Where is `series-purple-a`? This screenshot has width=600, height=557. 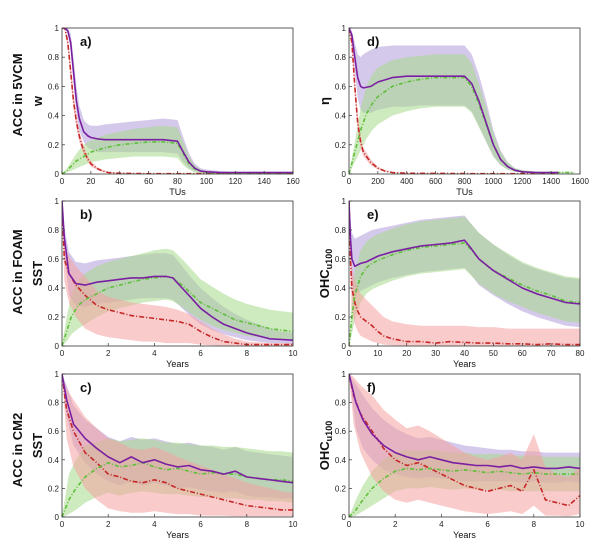 series-purple-a is located at coordinates (177, 101).